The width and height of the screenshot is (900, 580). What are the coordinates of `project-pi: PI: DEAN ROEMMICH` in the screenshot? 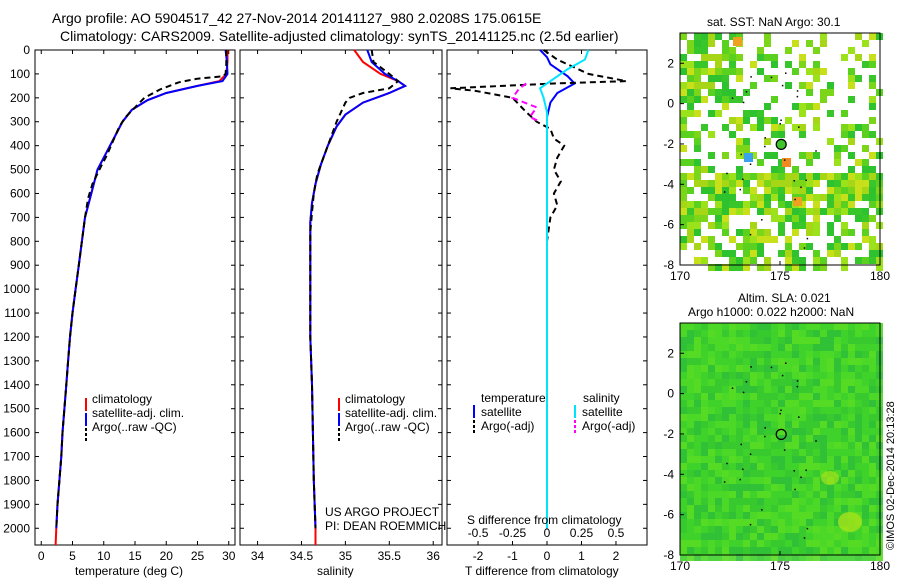 It's located at (385, 526).